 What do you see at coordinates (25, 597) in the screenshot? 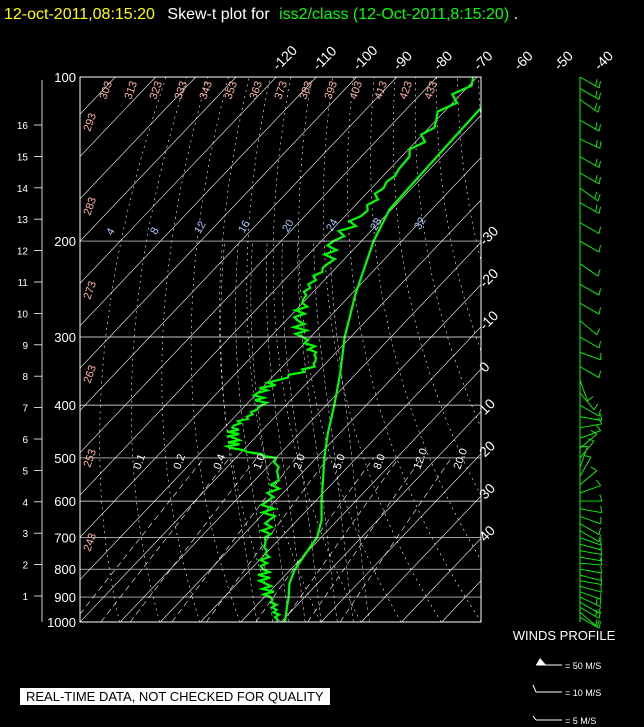
I see `height-tick-label: 1` at bounding box center [25, 597].